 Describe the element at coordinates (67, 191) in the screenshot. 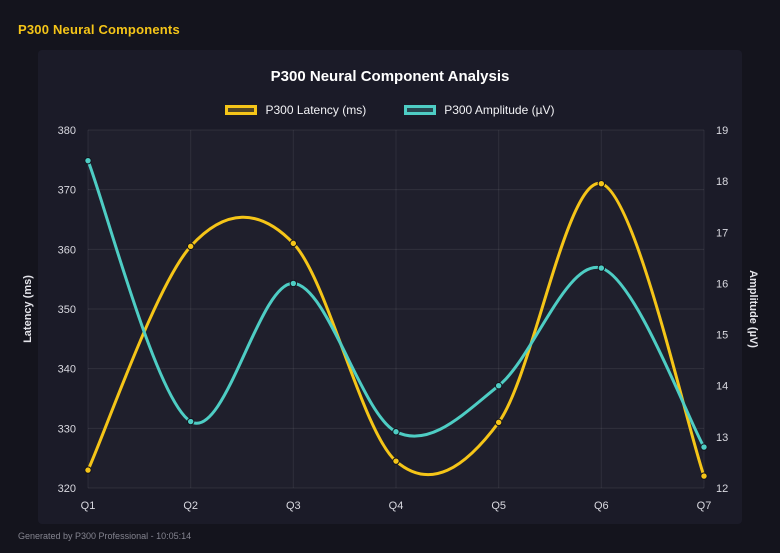

I see `left-tick-label: 370` at that location.